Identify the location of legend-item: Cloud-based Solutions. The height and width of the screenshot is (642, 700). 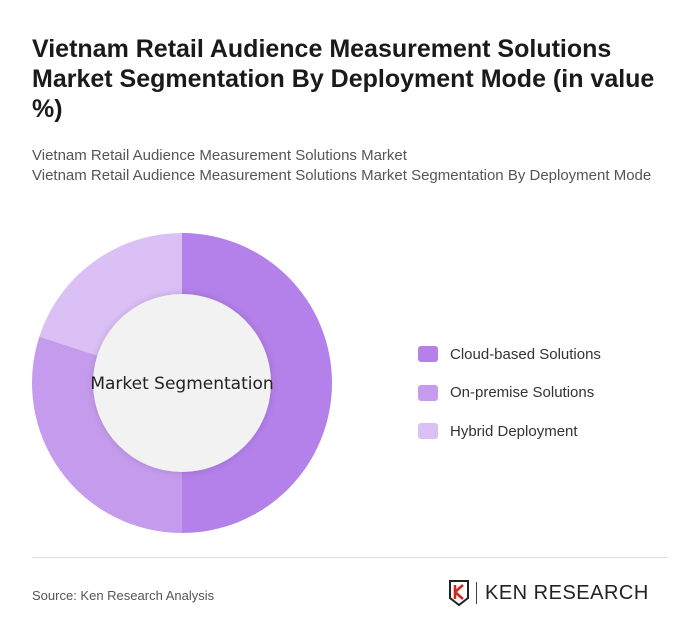
(509, 354).